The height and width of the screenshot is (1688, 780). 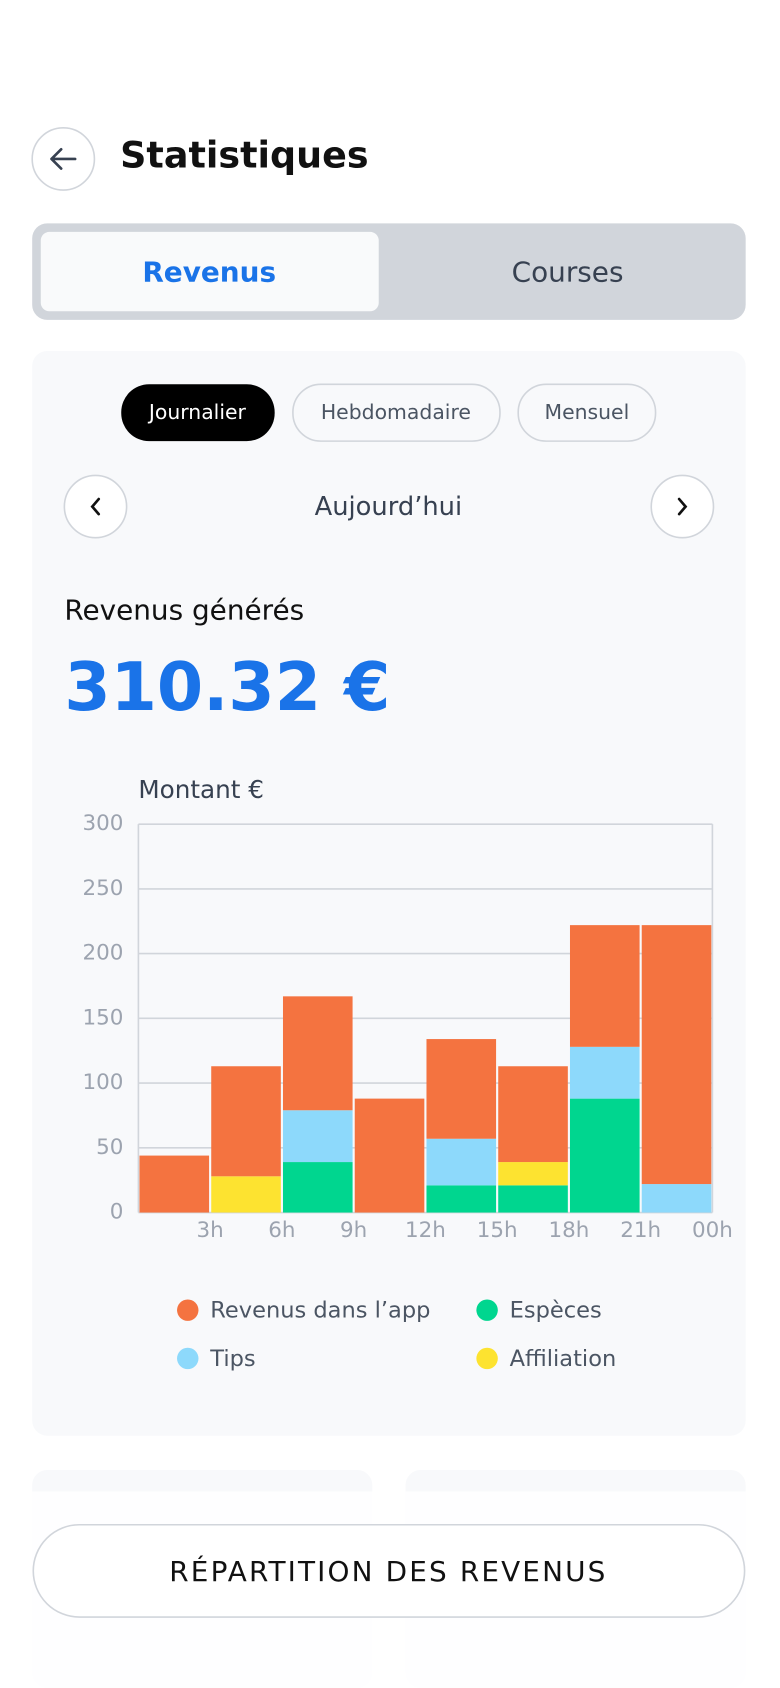 I want to click on revenue-amount: 310.32 €, so click(x=227, y=687).